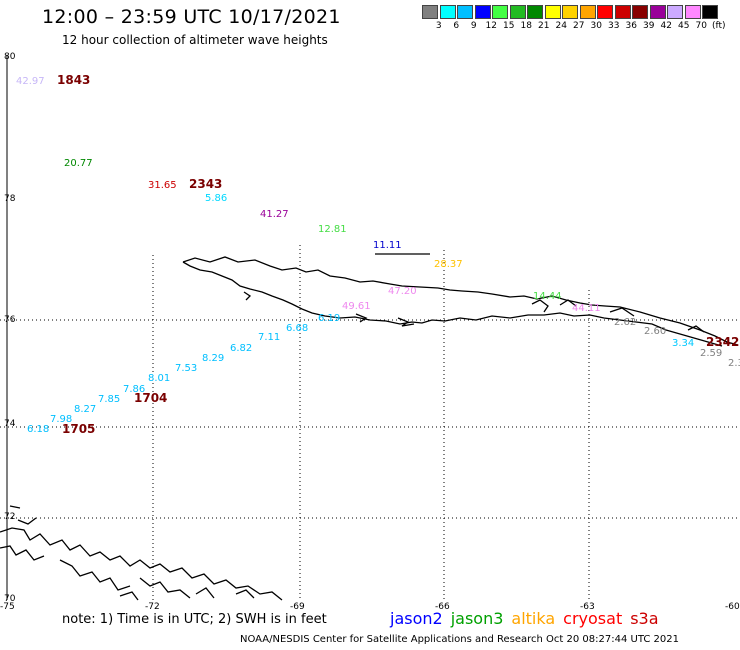  I want to click on wave-height-label: 42.97, so click(30, 81).